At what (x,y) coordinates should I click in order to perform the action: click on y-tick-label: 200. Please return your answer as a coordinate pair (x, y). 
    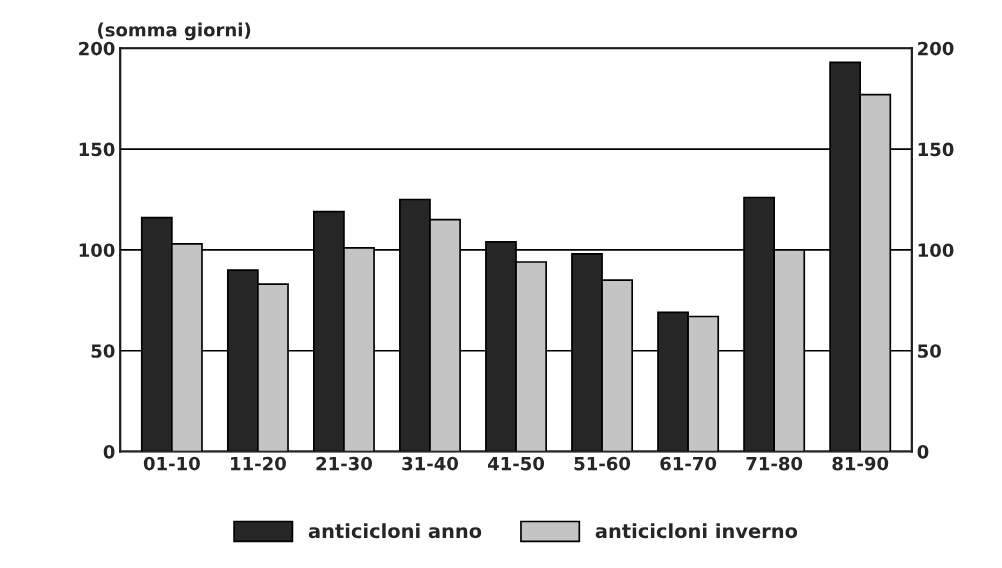
    Looking at the image, I should click on (97, 48).